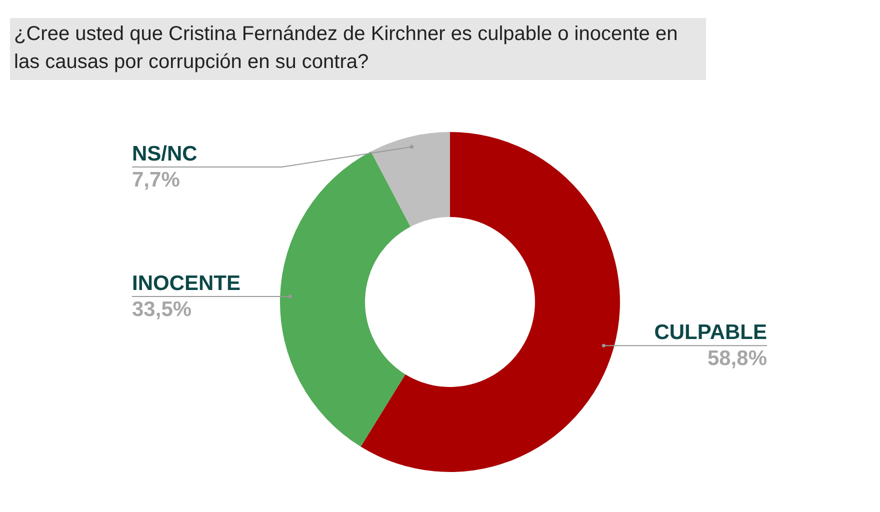 The width and height of the screenshot is (880, 512). What do you see at coordinates (358, 49) in the screenshot?
I see `chart-title: ¿Cree usted que Cristina Fernández de Kirchner es culpable o inocente en las causas por corrupción en su contra?` at bounding box center [358, 49].